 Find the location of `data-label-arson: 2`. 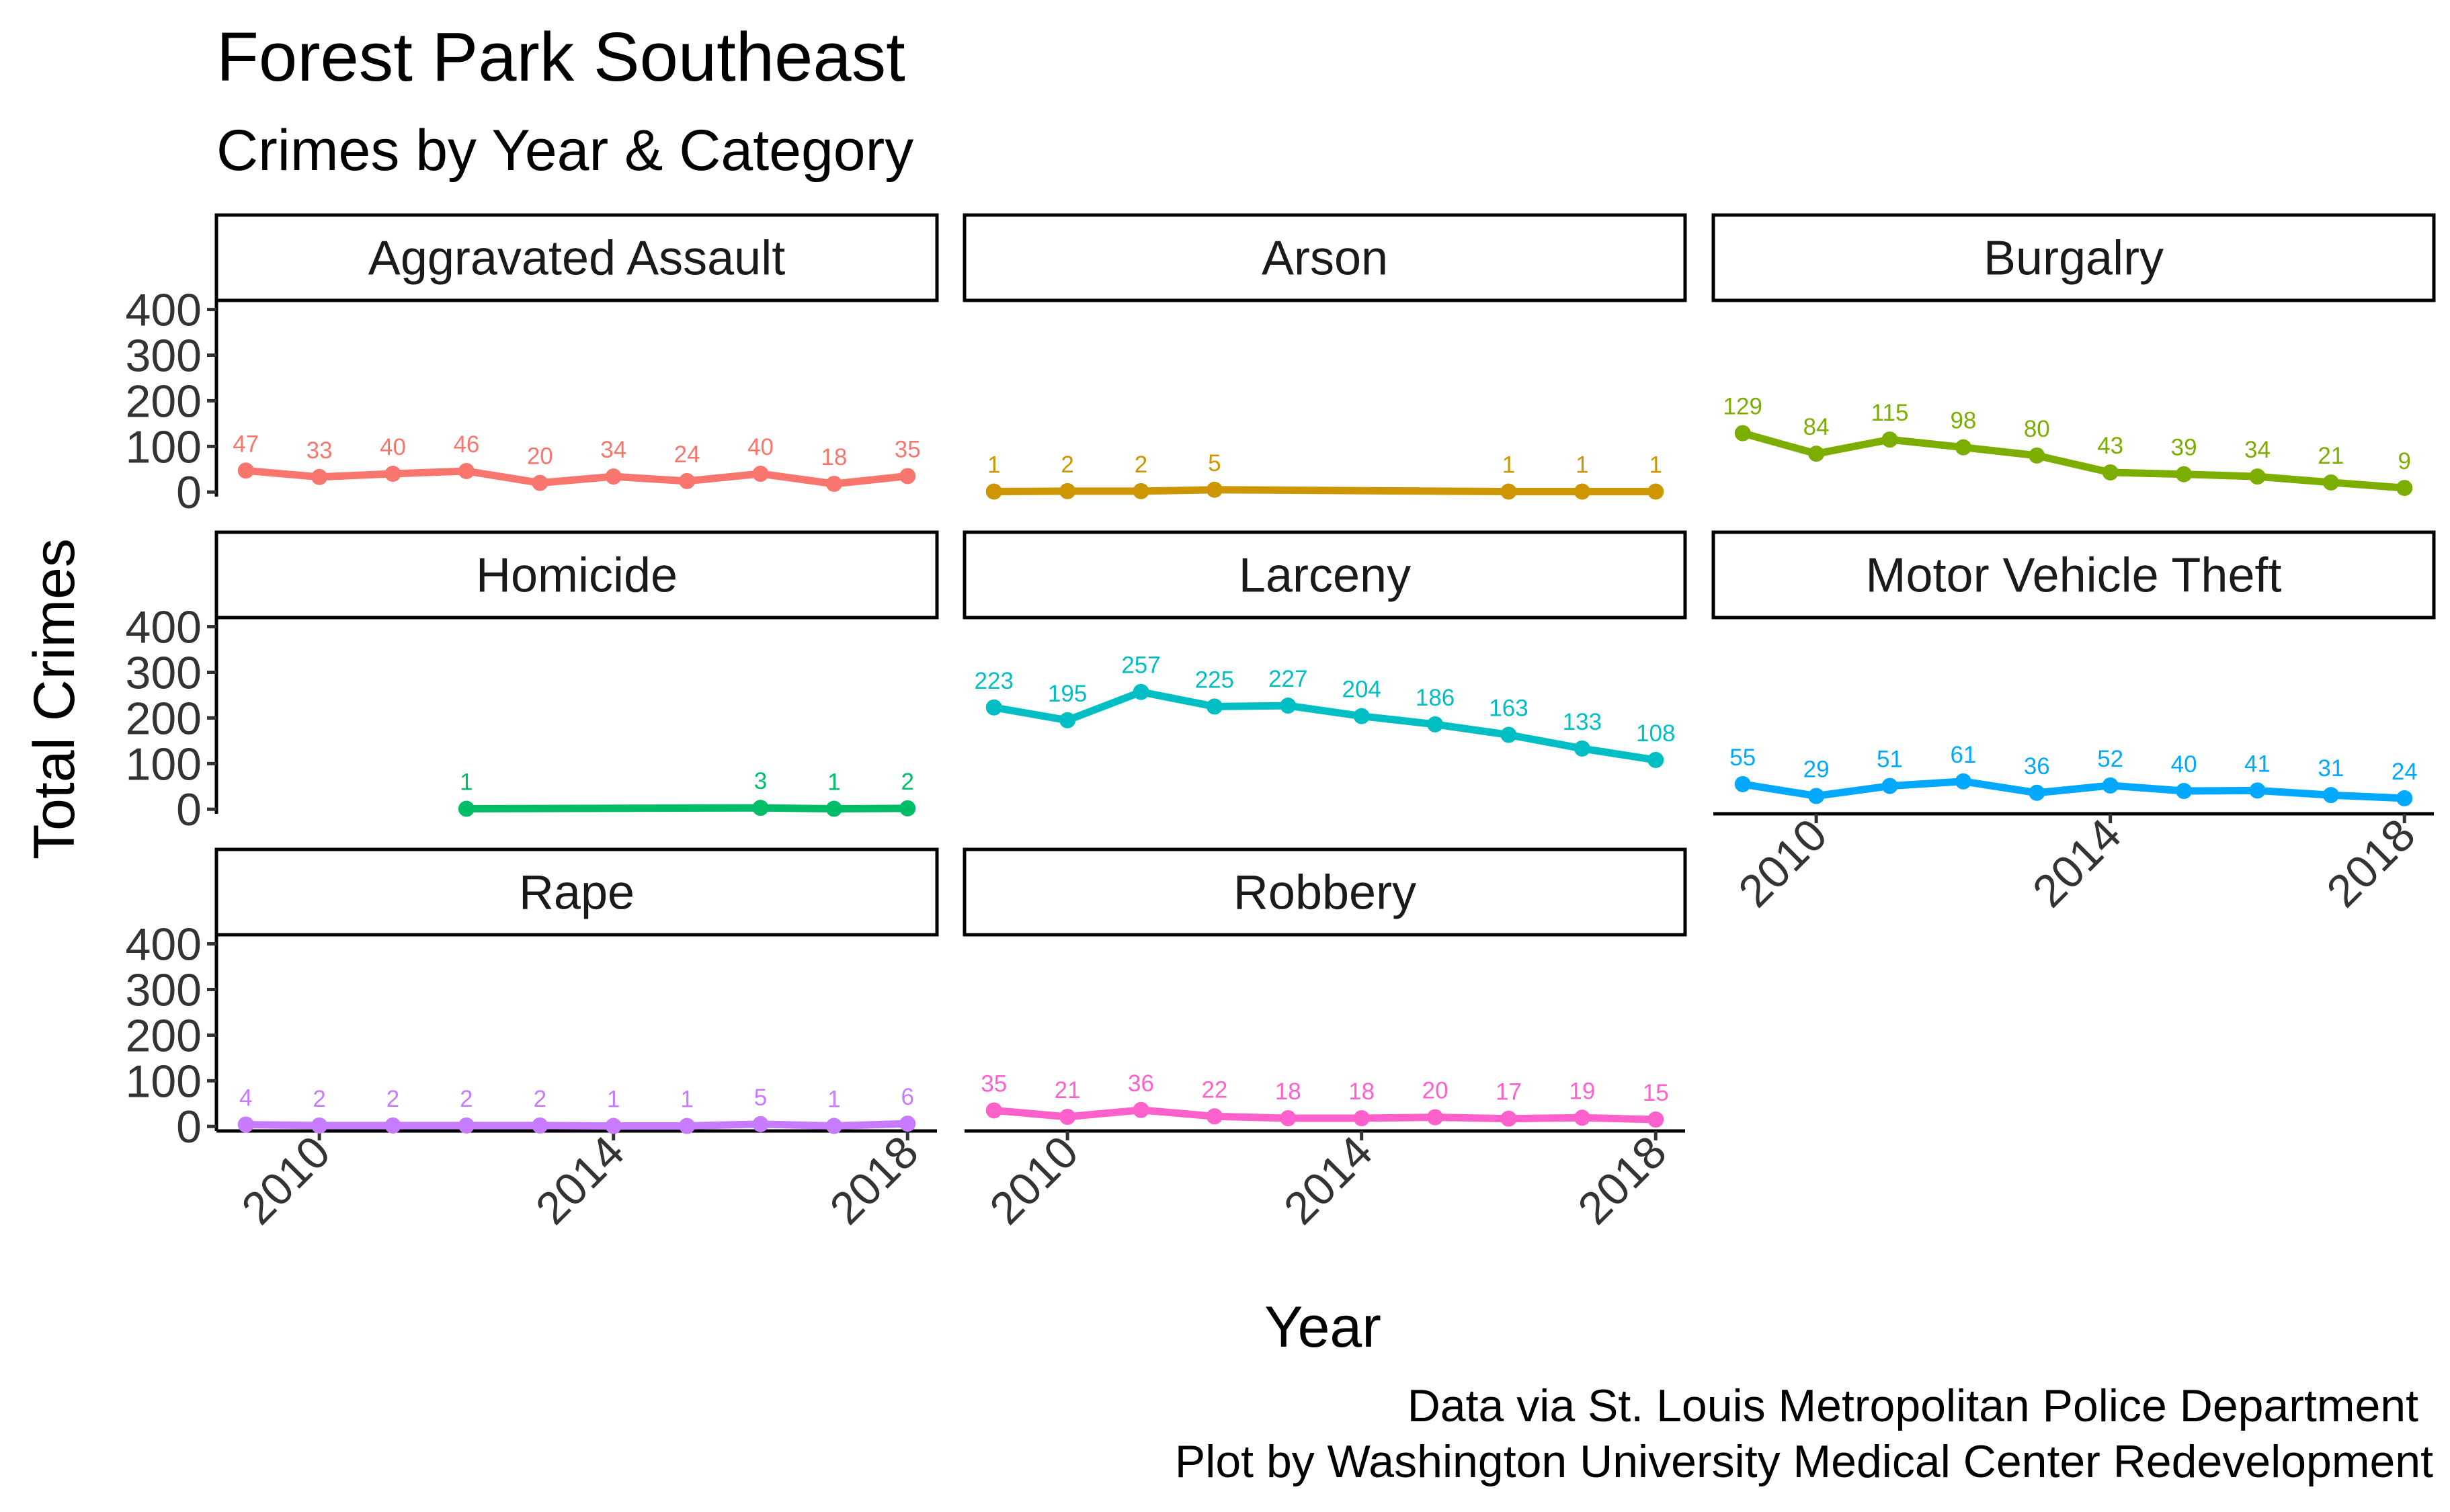

data-label-arson: 2 is located at coordinates (1067, 465).